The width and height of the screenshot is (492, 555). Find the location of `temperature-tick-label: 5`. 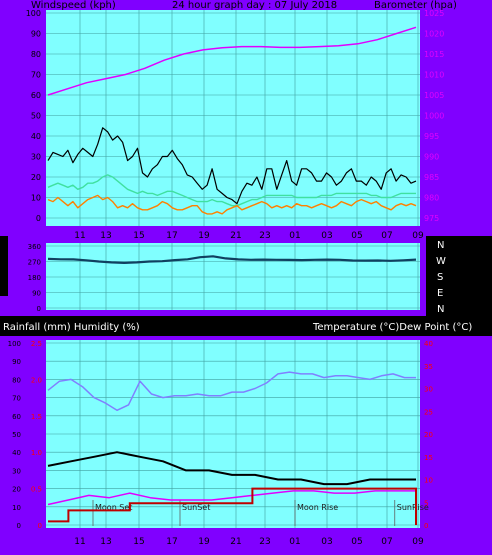

temperature-tick-label: 5 is located at coordinates (426, 503).